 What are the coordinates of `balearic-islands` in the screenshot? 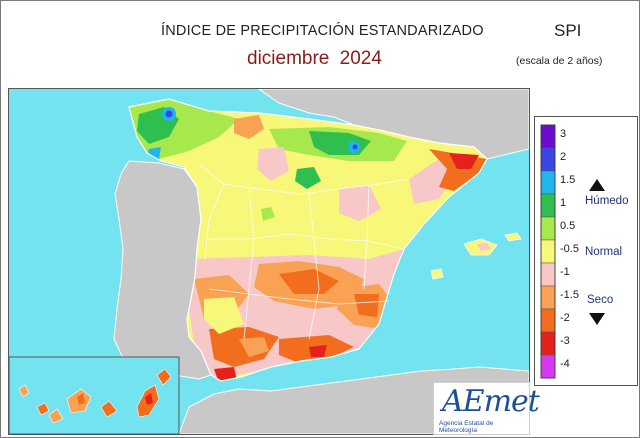 It's located at (476, 256).